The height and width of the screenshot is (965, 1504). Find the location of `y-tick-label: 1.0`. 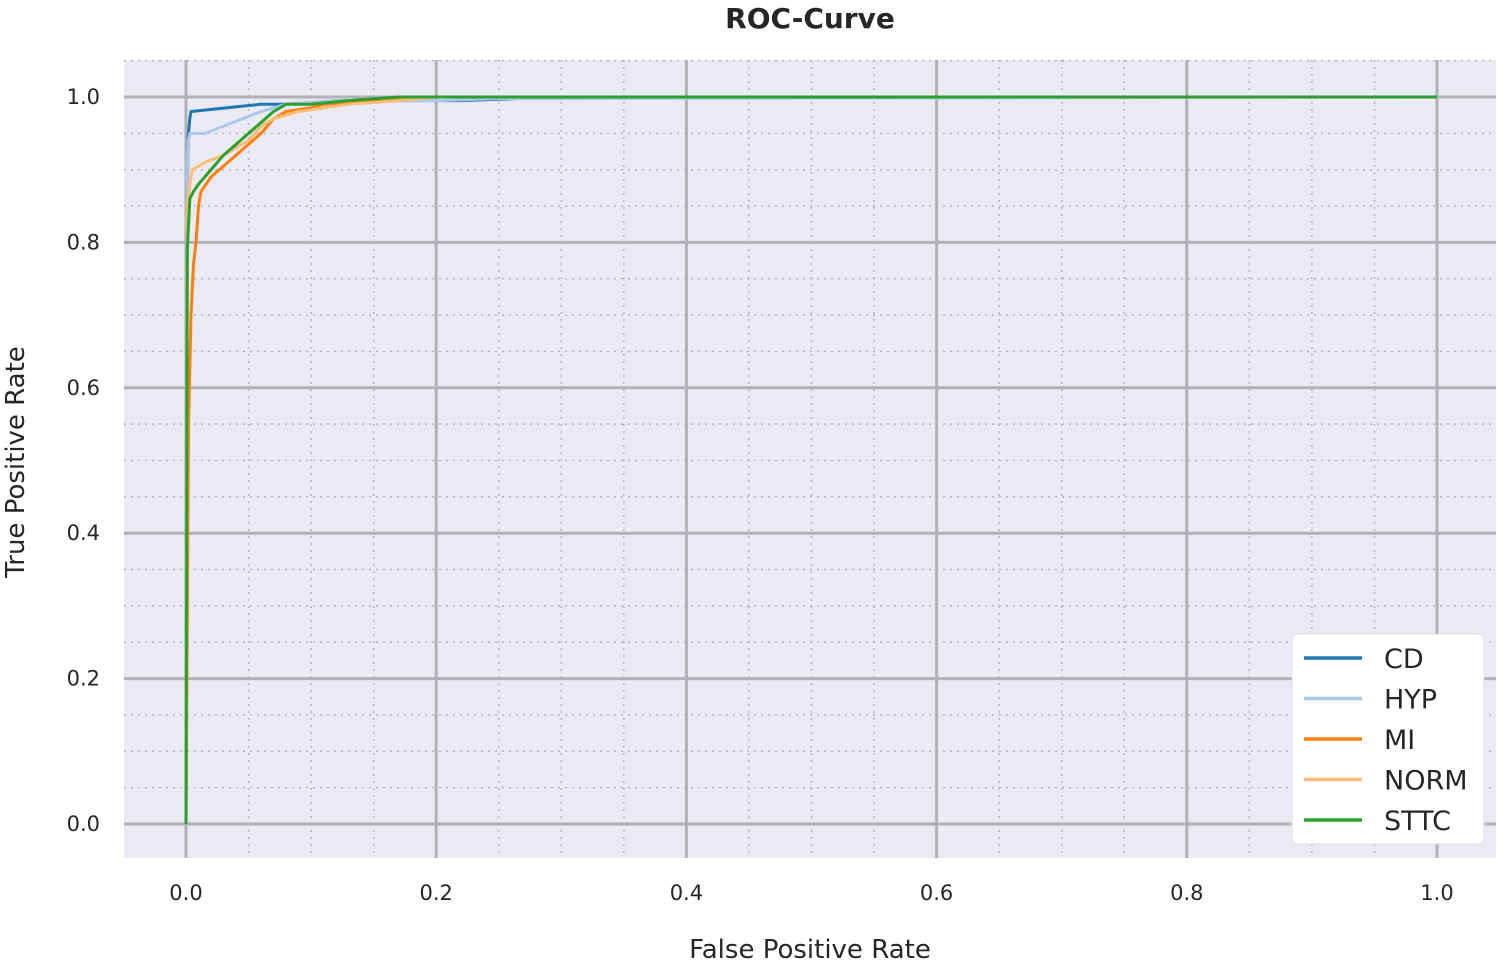

y-tick-label: 1.0 is located at coordinates (83, 97).